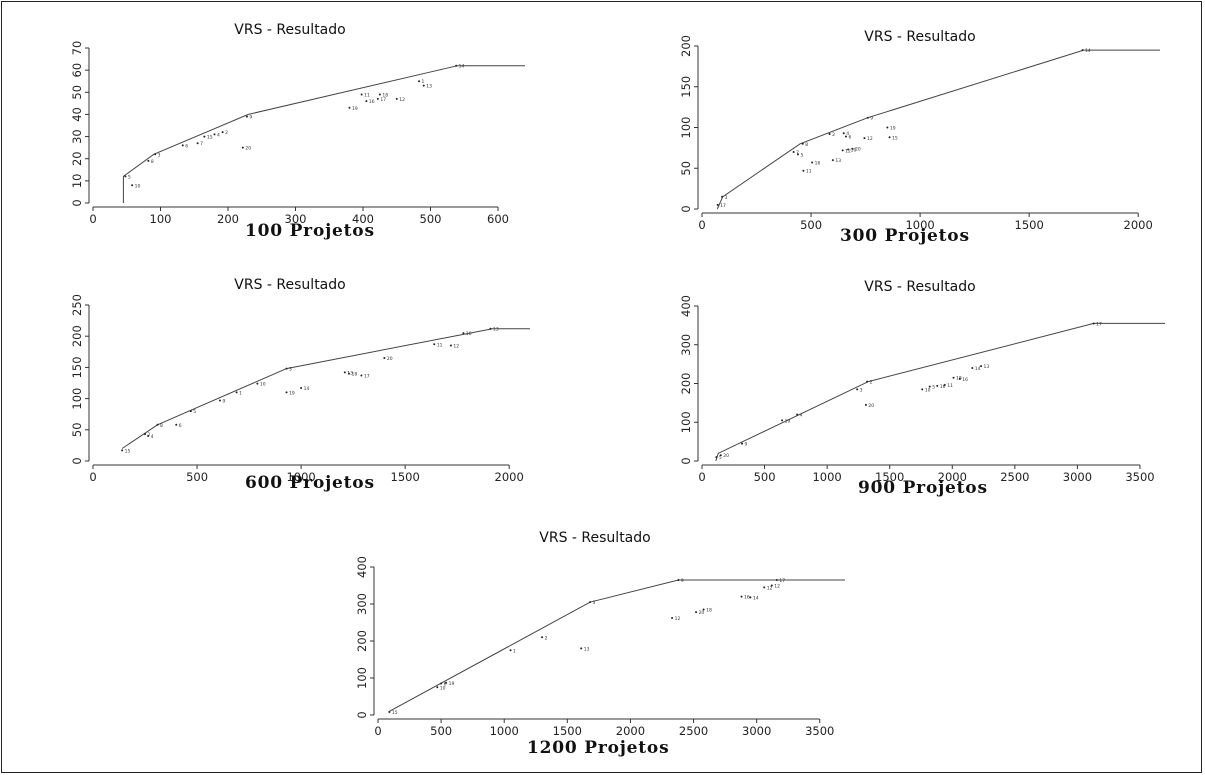 Image resolution: width=1205 pixels, height=775 pixels. Describe the element at coordinates (833, 135) in the screenshot. I see `data-point-label: 2` at that location.